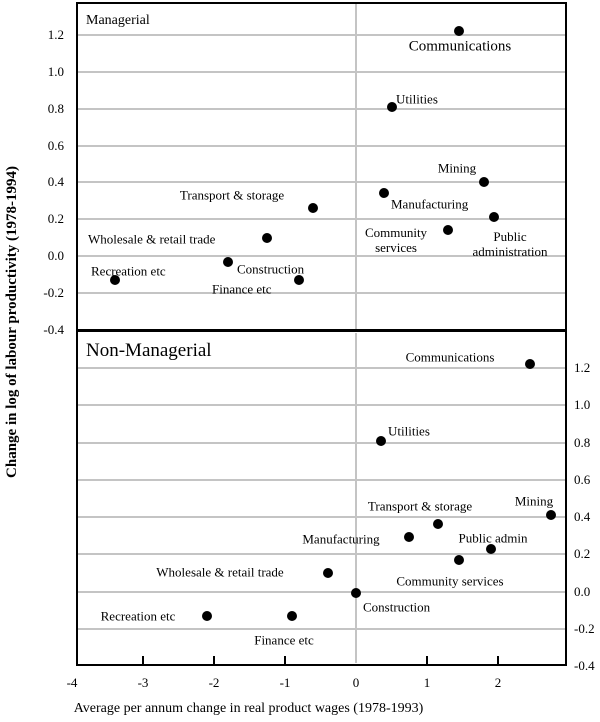 The image size is (600, 722). Describe the element at coordinates (582, 591) in the screenshot. I see `y-tick-label-right-0.0: 0.0` at that location.